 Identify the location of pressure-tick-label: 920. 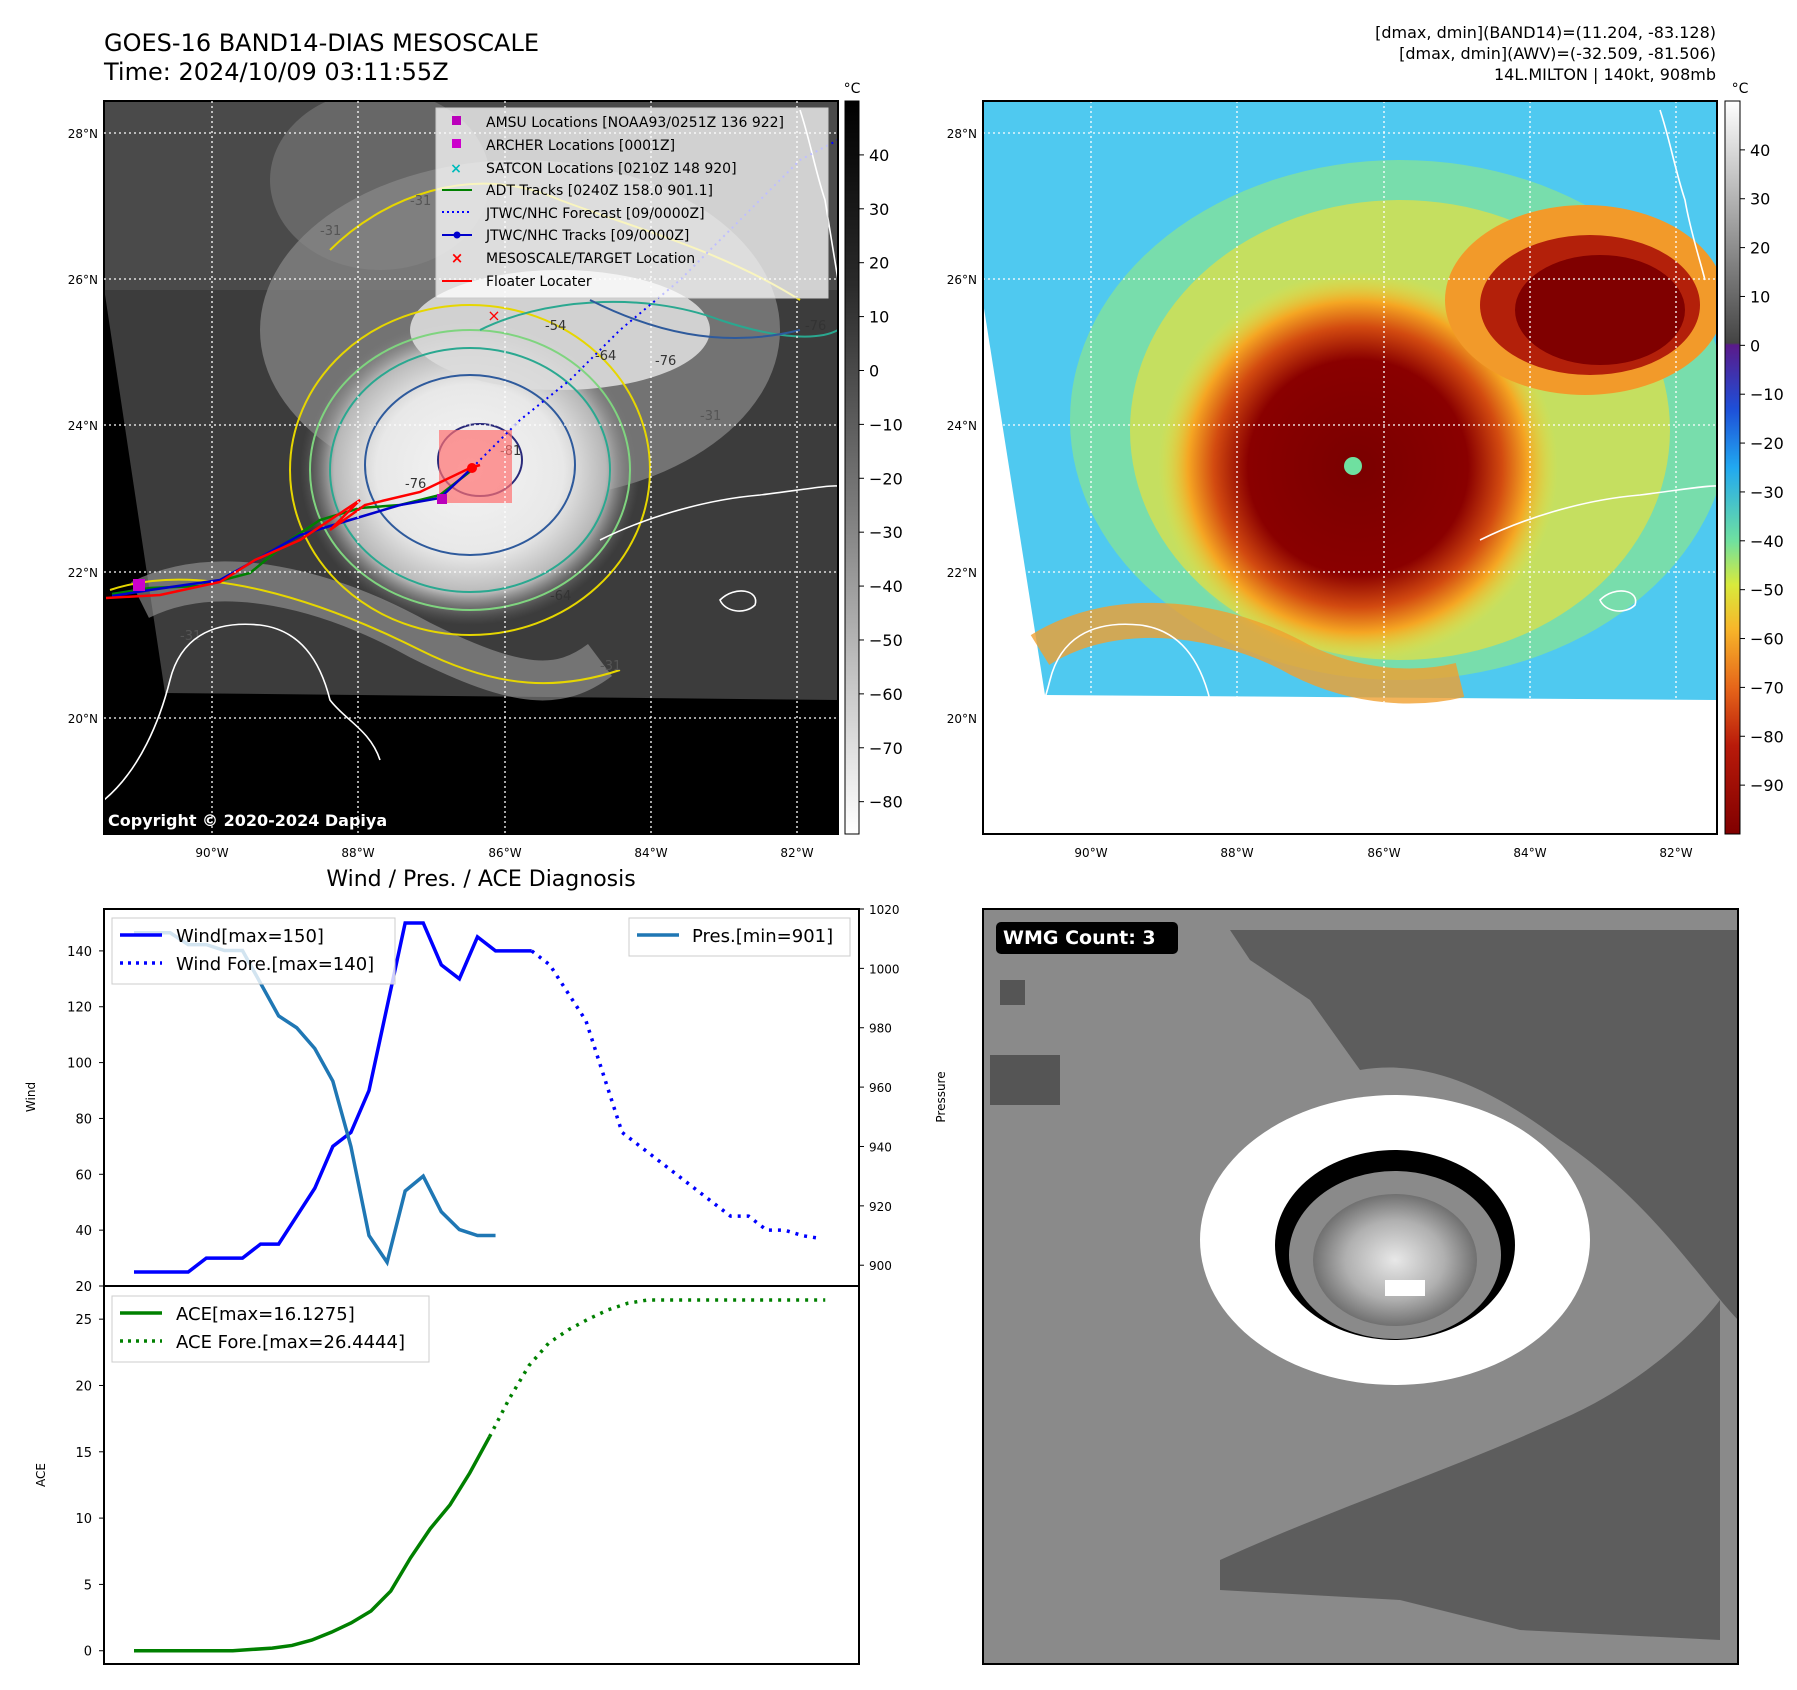
(880, 1207).